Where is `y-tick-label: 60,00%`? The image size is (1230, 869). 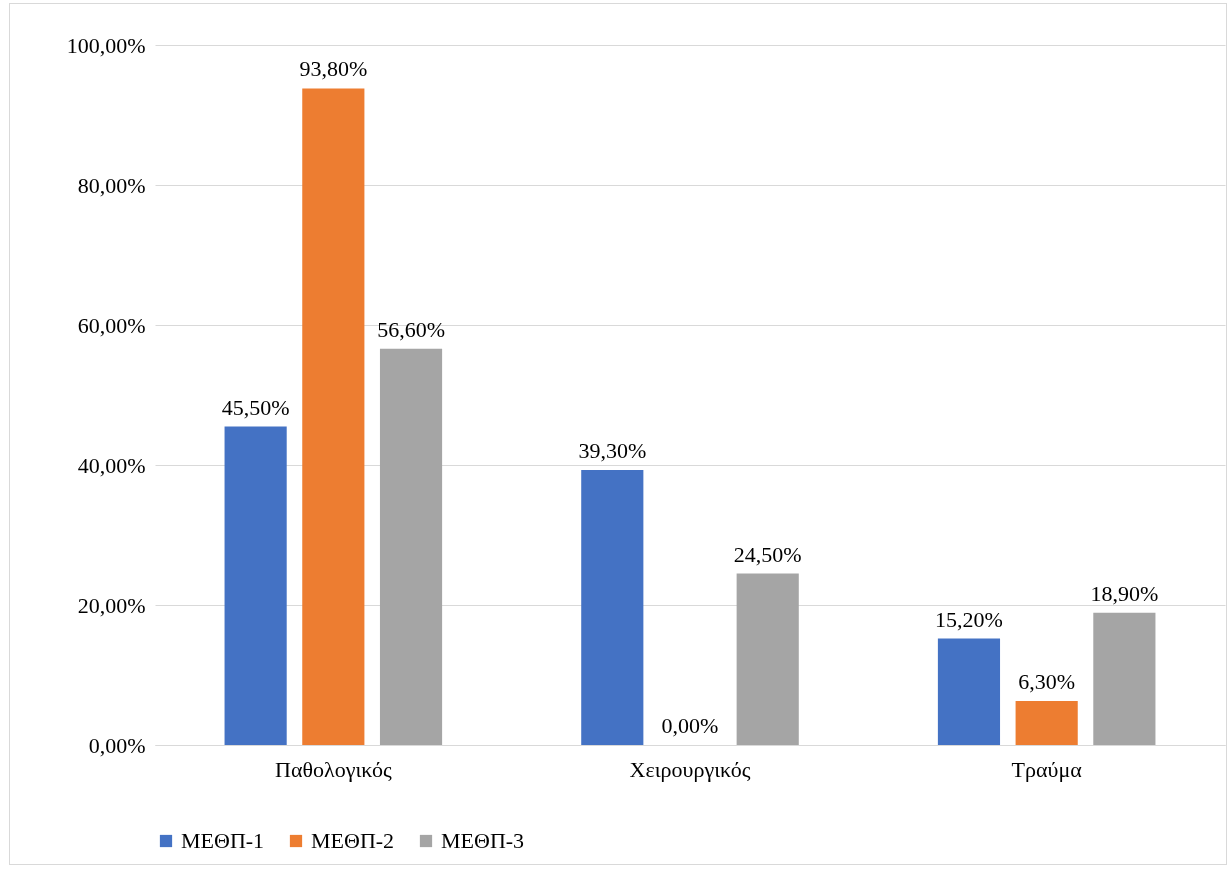 y-tick-label: 60,00% is located at coordinates (111, 325).